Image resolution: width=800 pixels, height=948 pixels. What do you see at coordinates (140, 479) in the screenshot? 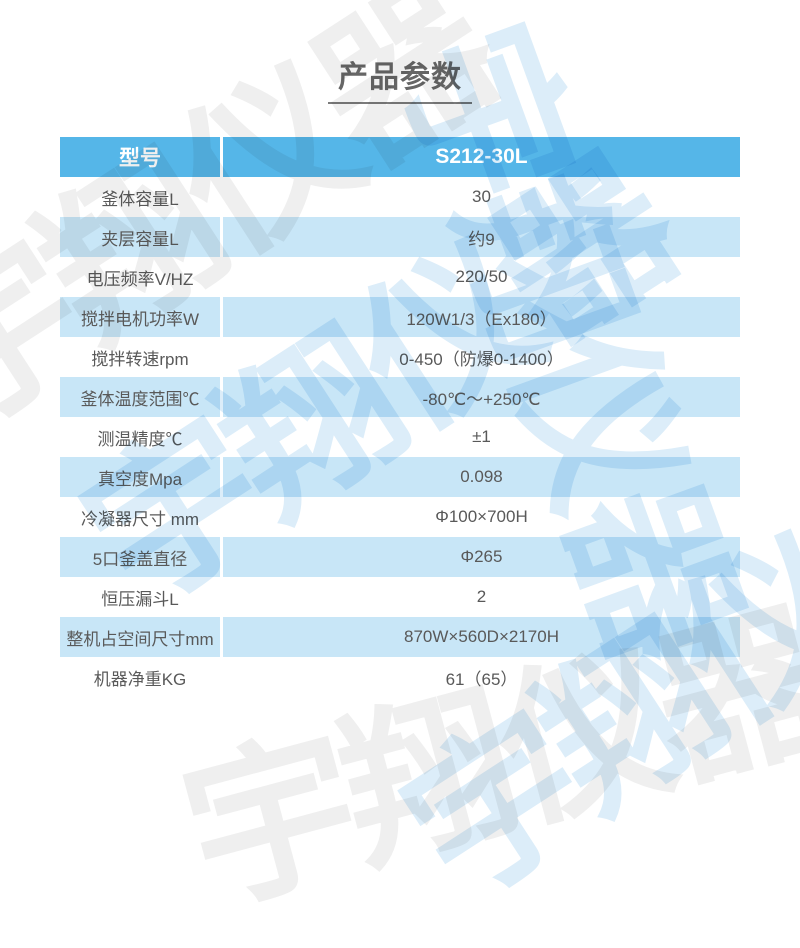
I see `spec-label: 真空度Mpa` at bounding box center [140, 479].